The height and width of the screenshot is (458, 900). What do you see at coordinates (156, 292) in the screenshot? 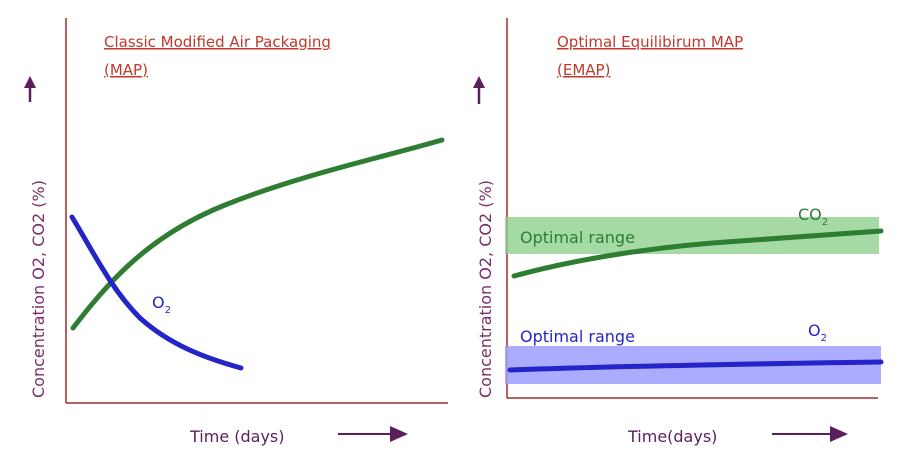
I see `left-o2-curve` at bounding box center [156, 292].